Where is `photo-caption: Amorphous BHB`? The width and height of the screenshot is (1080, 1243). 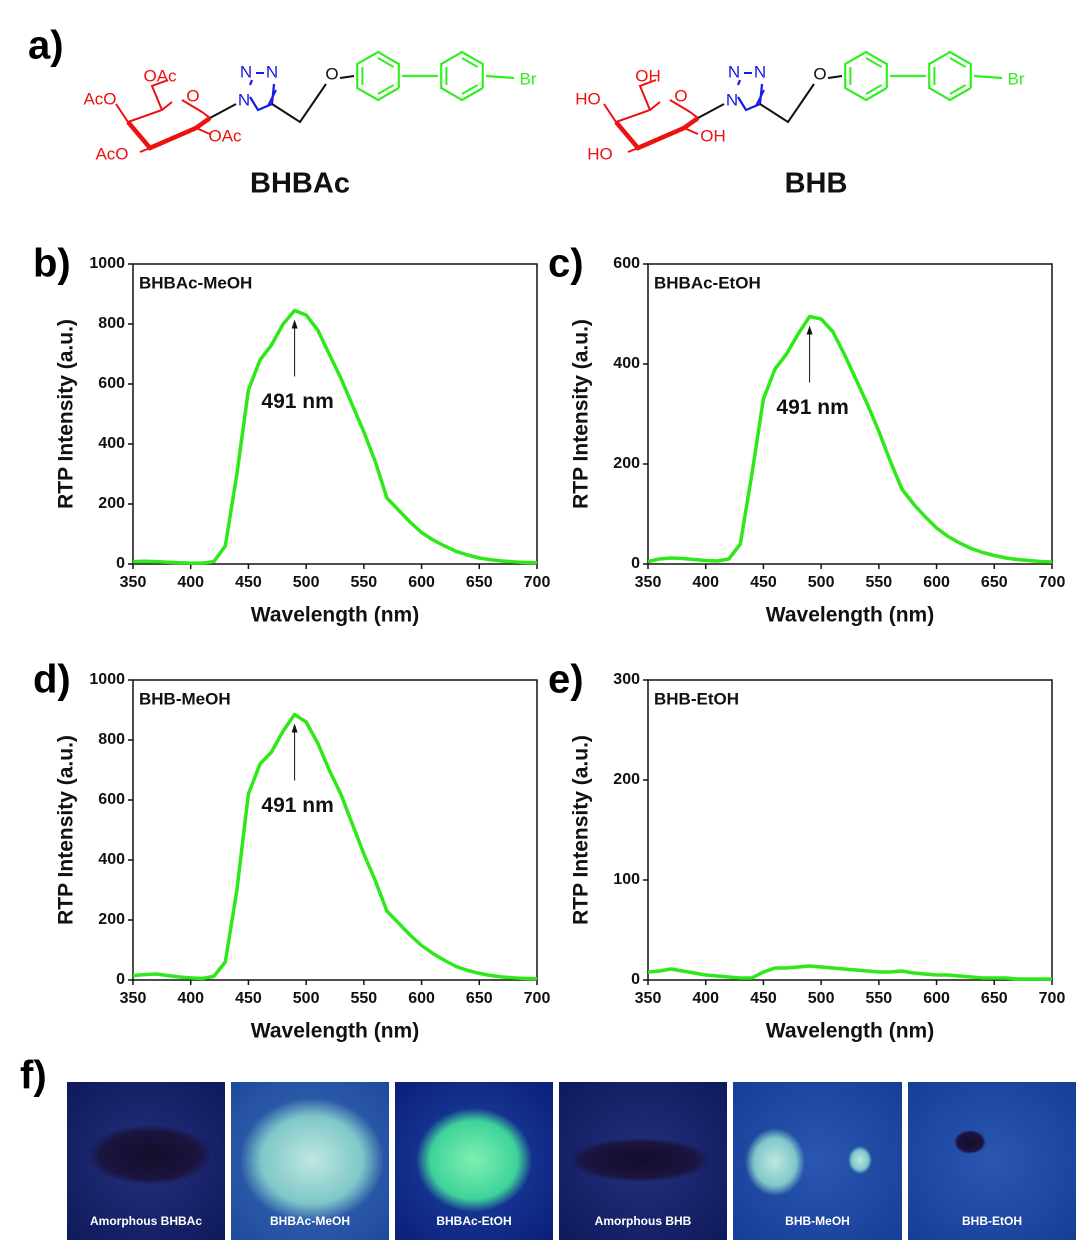 photo-caption: Amorphous BHB is located at coordinates (643, 1221).